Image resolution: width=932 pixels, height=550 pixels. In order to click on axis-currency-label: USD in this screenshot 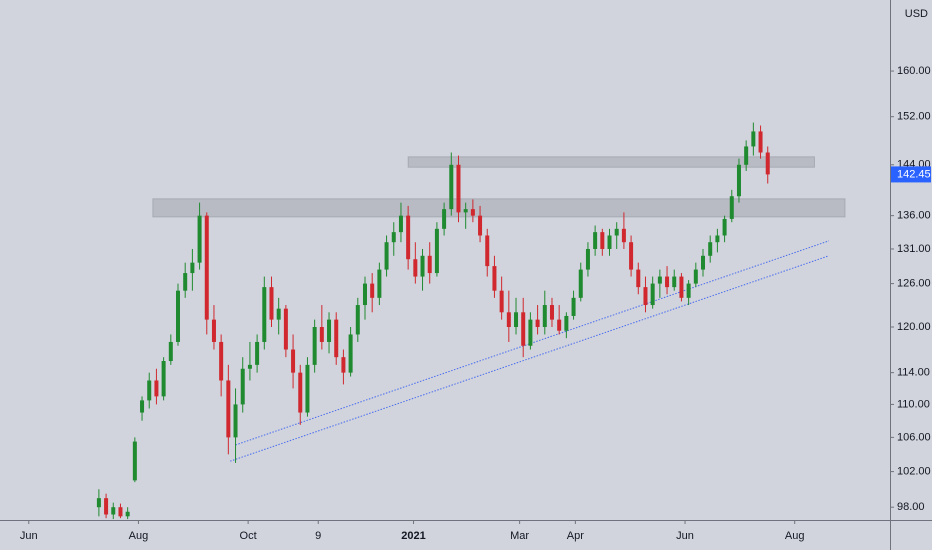, I will do `click(916, 14)`.